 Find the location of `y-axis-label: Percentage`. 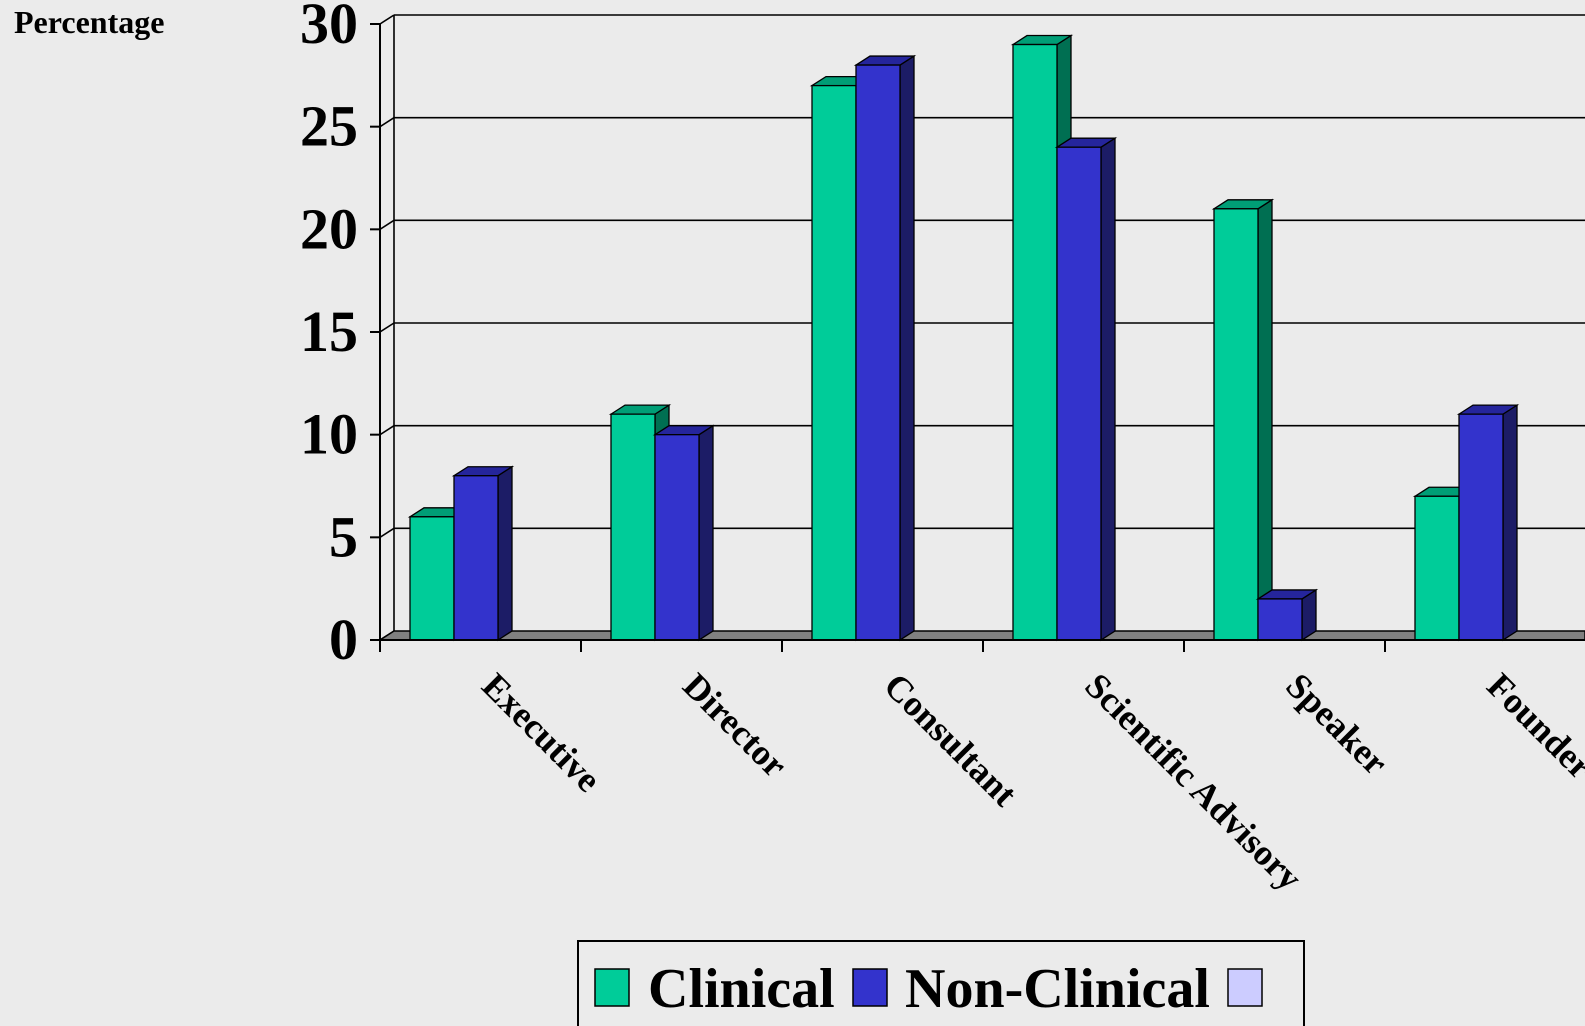

y-axis-label: Percentage is located at coordinates (89, 22).